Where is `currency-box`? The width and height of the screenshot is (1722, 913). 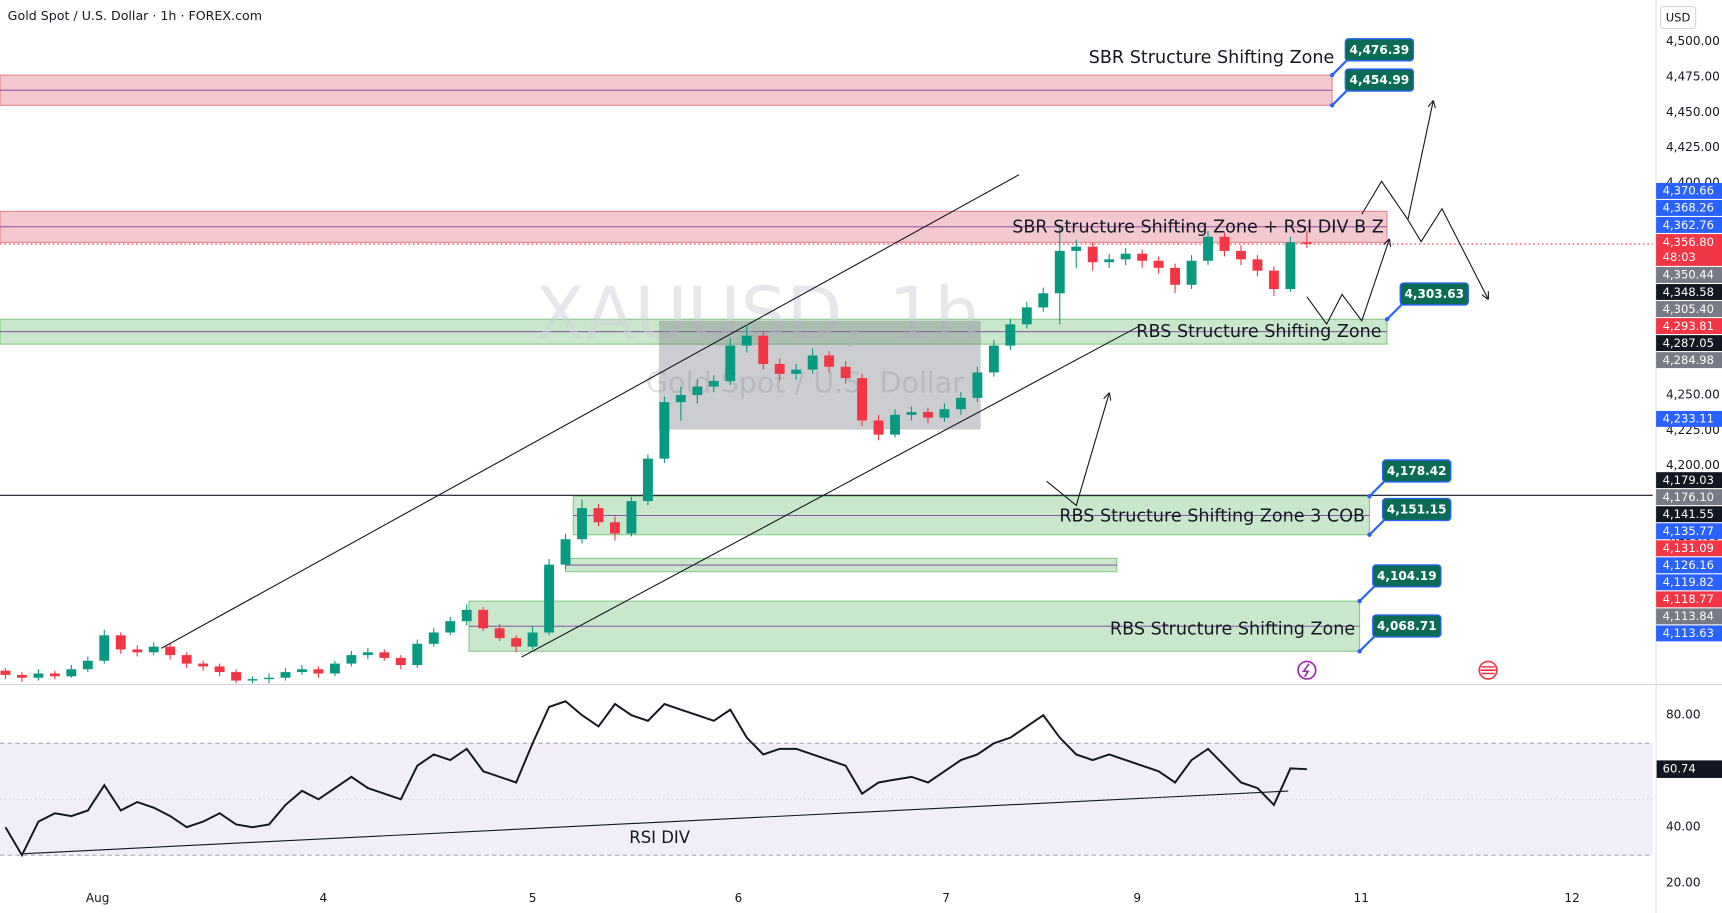 currency-box is located at coordinates (1678, 18).